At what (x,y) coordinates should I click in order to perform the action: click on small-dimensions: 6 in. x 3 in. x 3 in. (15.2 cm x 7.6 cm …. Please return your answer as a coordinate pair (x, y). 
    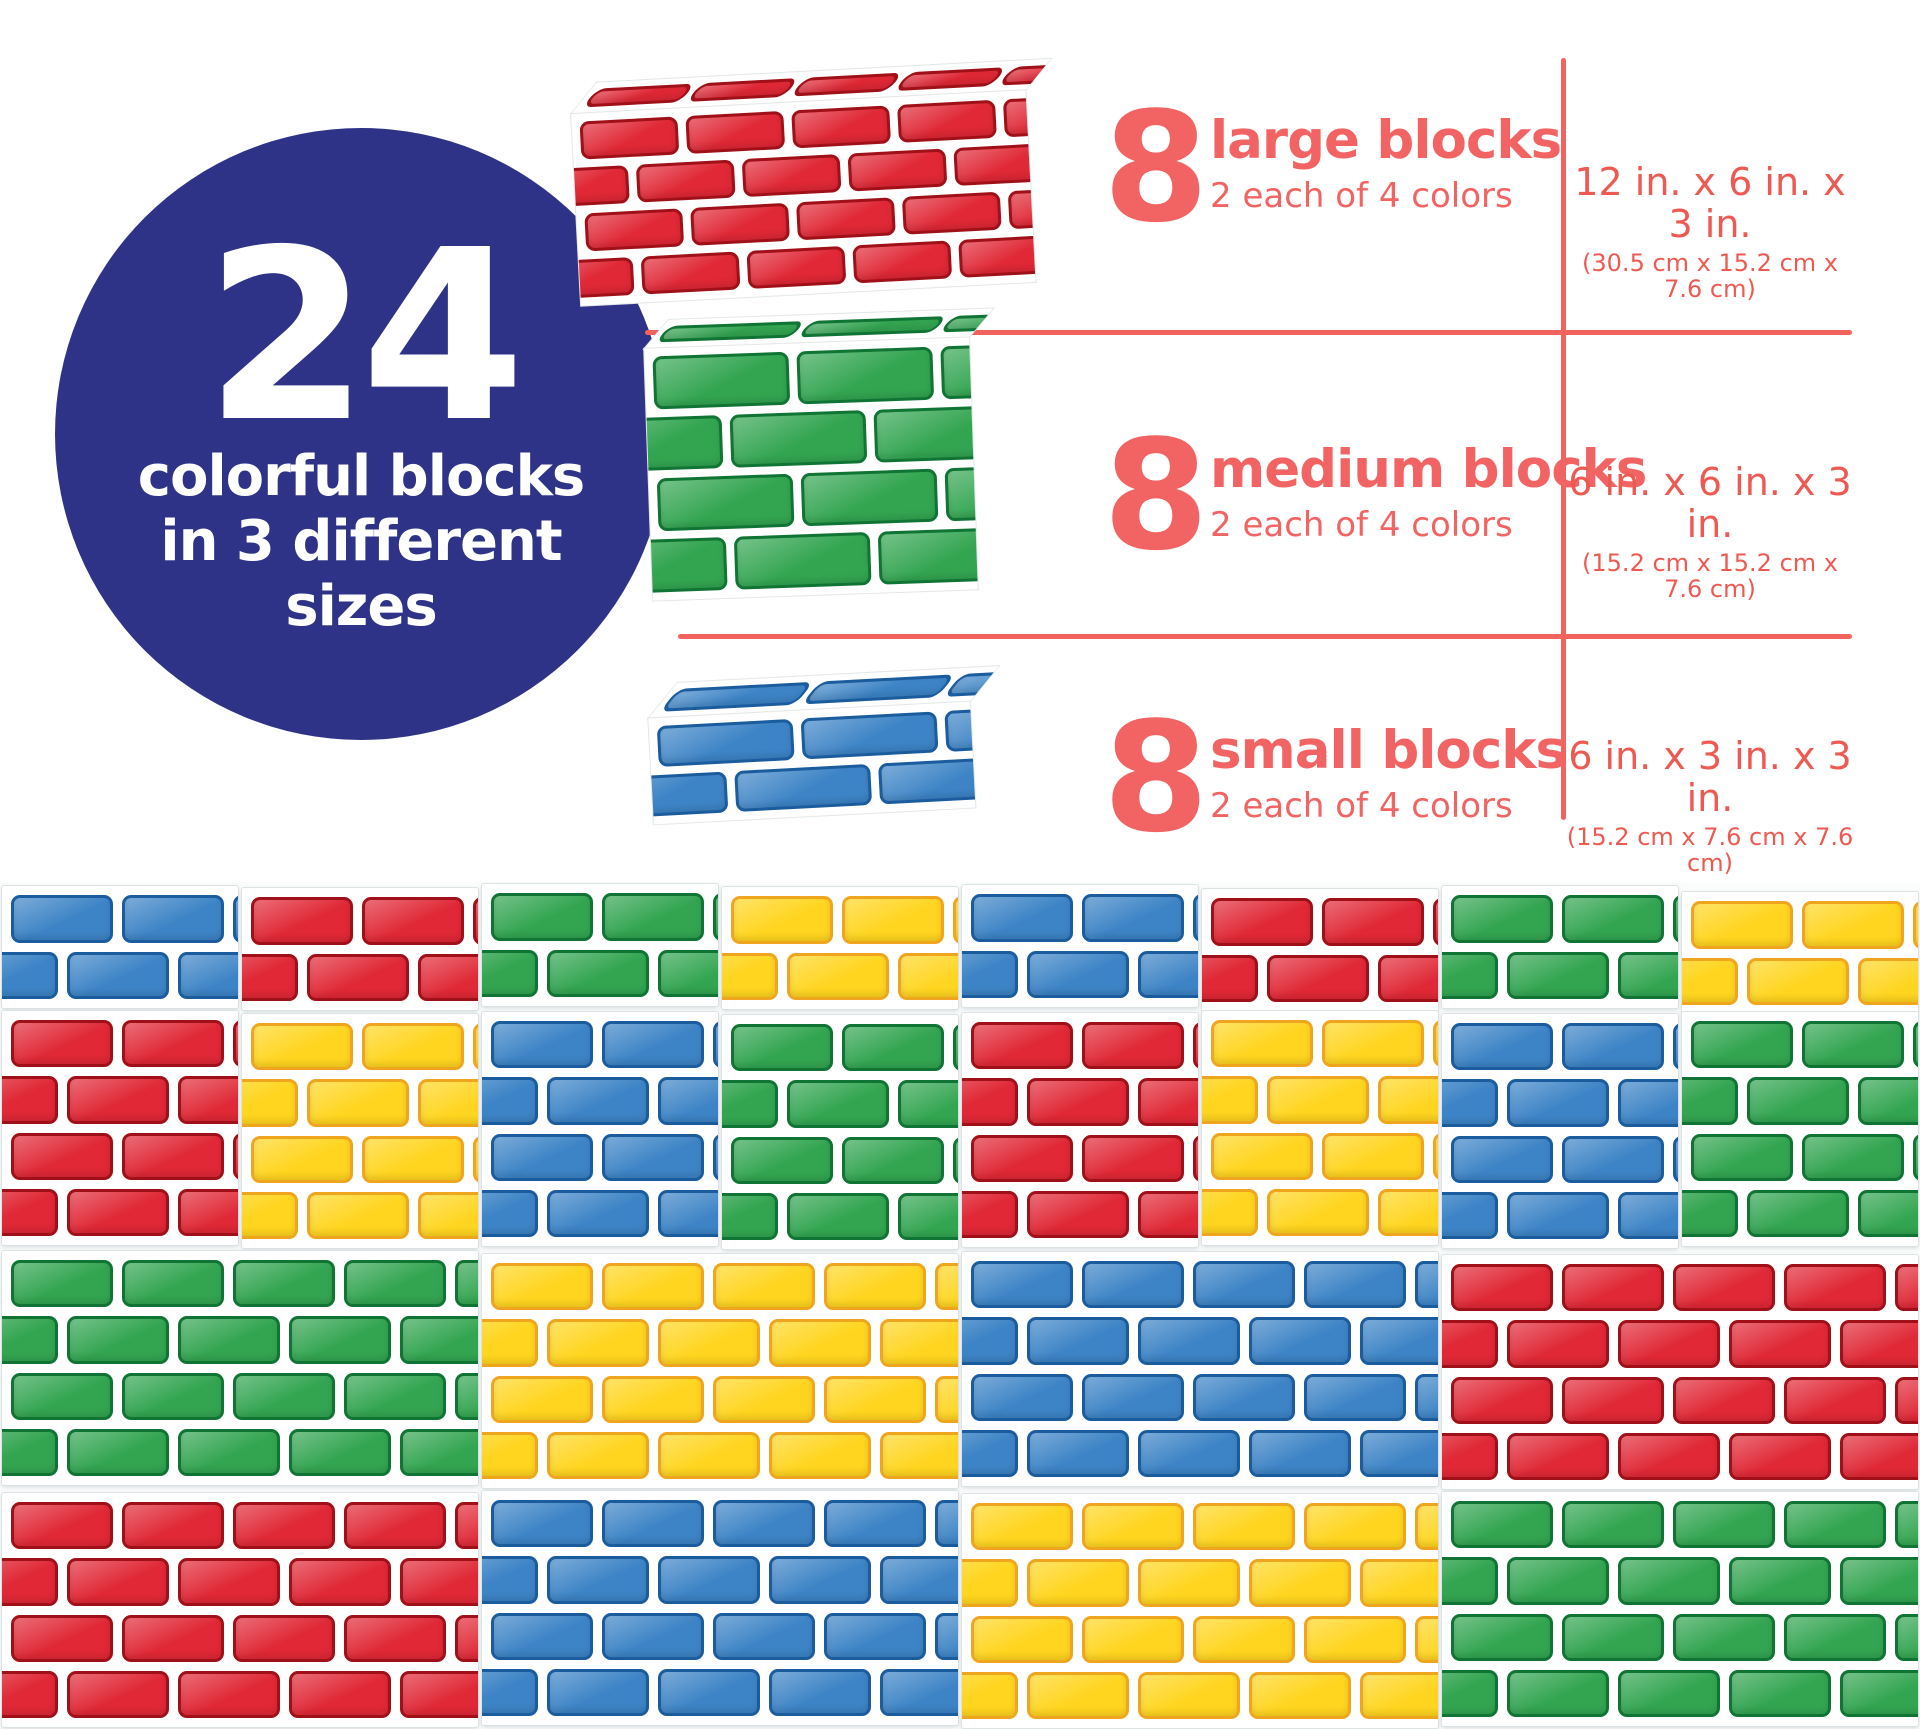
    Looking at the image, I should click on (1710, 805).